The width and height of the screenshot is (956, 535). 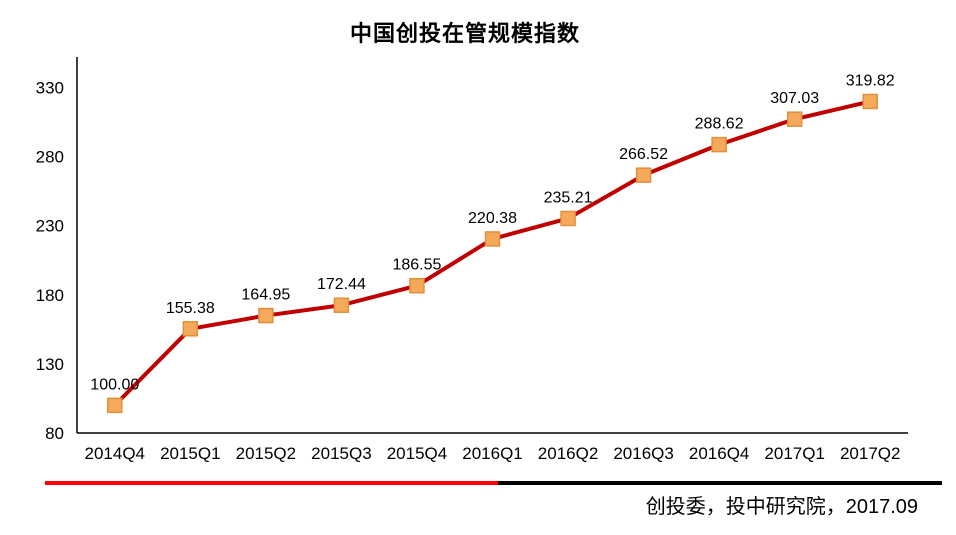 What do you see at coordinates (114, 384) in the screenshot?
I see `data-point-label: 100.00` at bounding box center [114, 384].